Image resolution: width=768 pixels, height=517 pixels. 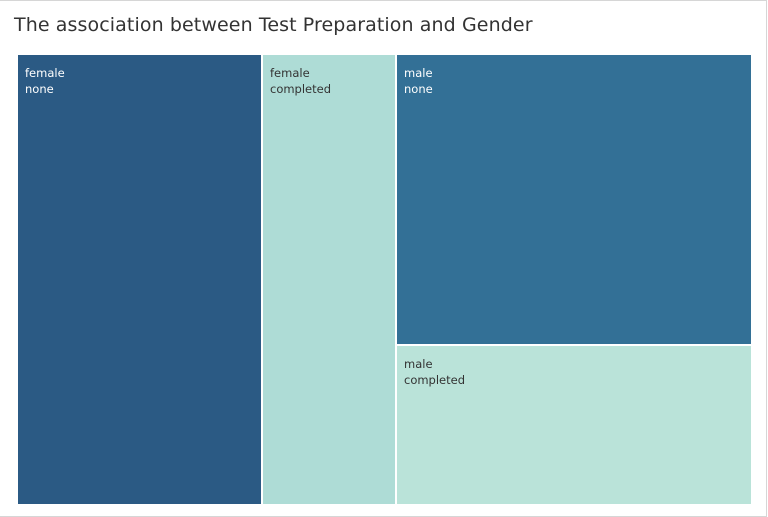 What do you see at coordinates (418, 81) in the screenshot?
I see `treemap-tile-label: male none` at bounding box center [418, 81].